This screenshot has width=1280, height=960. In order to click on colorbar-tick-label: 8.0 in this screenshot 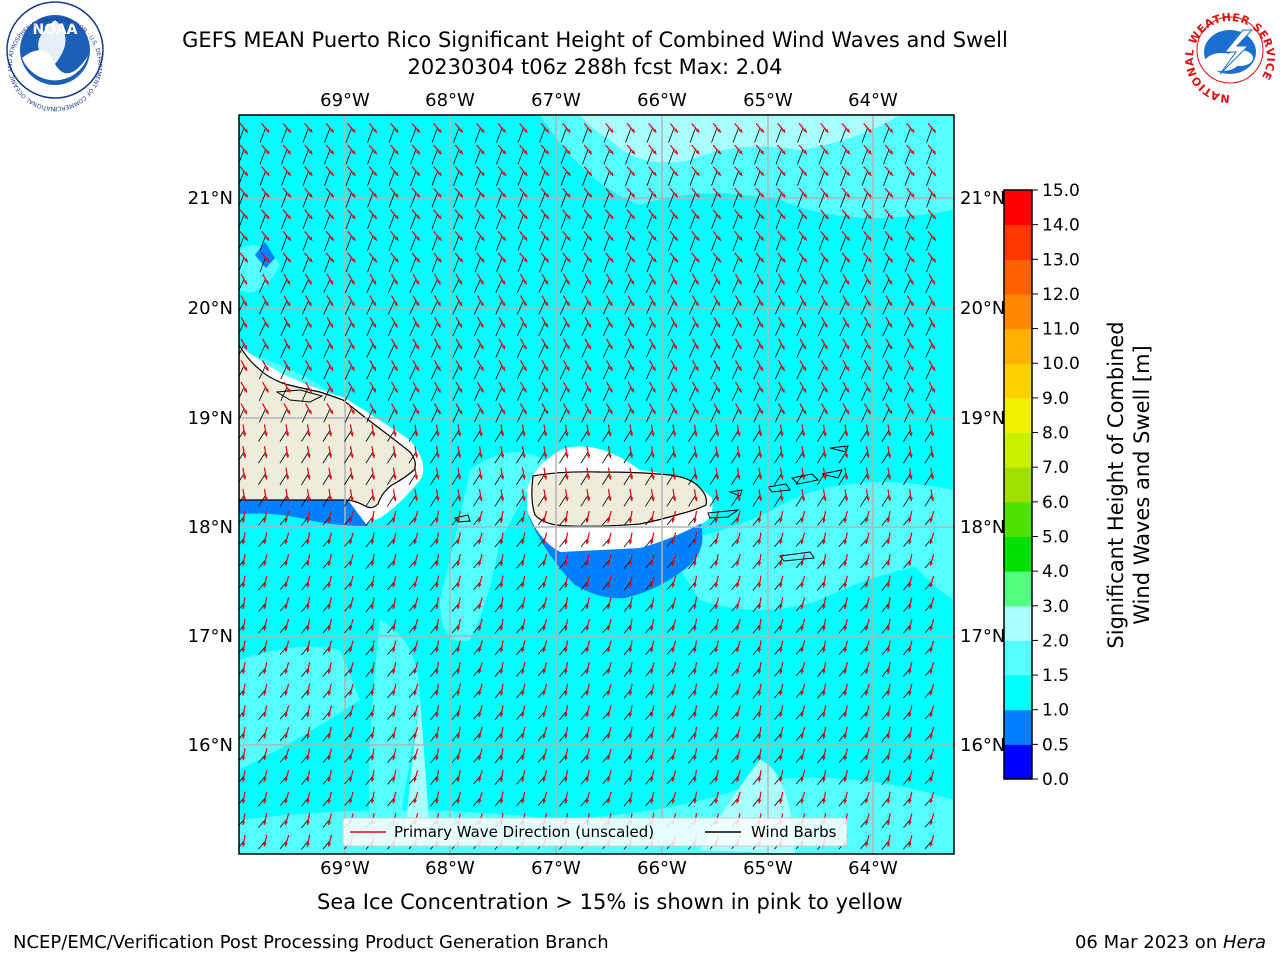, I will do `click(1055, 434)`.